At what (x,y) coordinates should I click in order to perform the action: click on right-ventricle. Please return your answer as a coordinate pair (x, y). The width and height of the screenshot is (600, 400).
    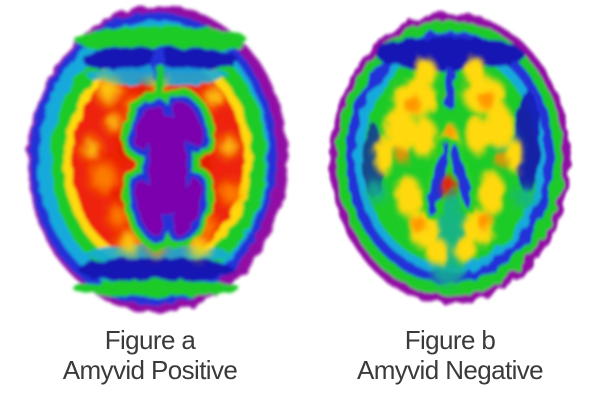
    Looking at the image, I should click on (461, 175).